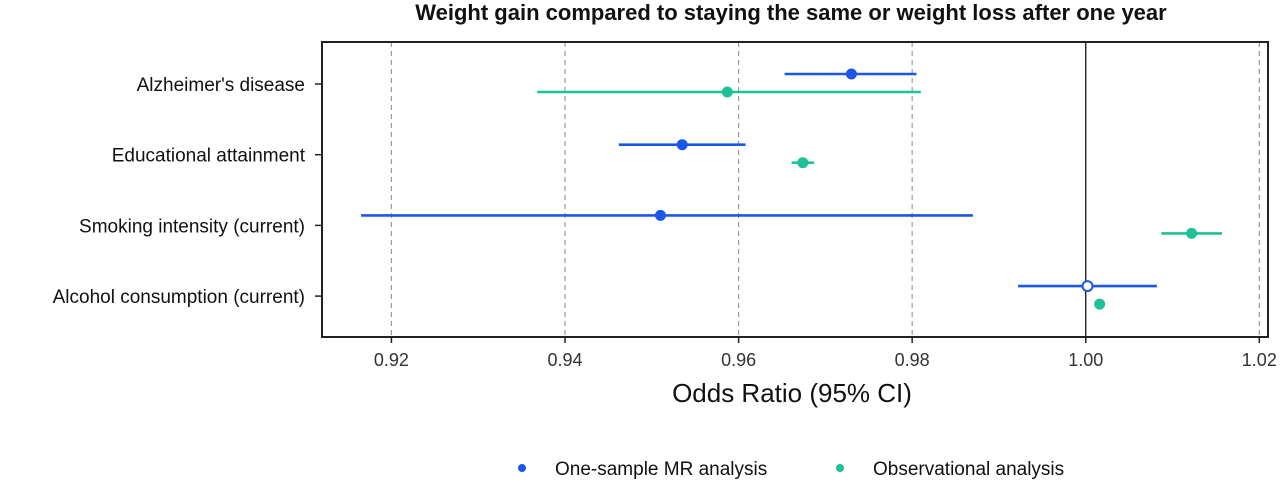  I want to click on legend-marker-one-sample-mr, so click(522, 468).